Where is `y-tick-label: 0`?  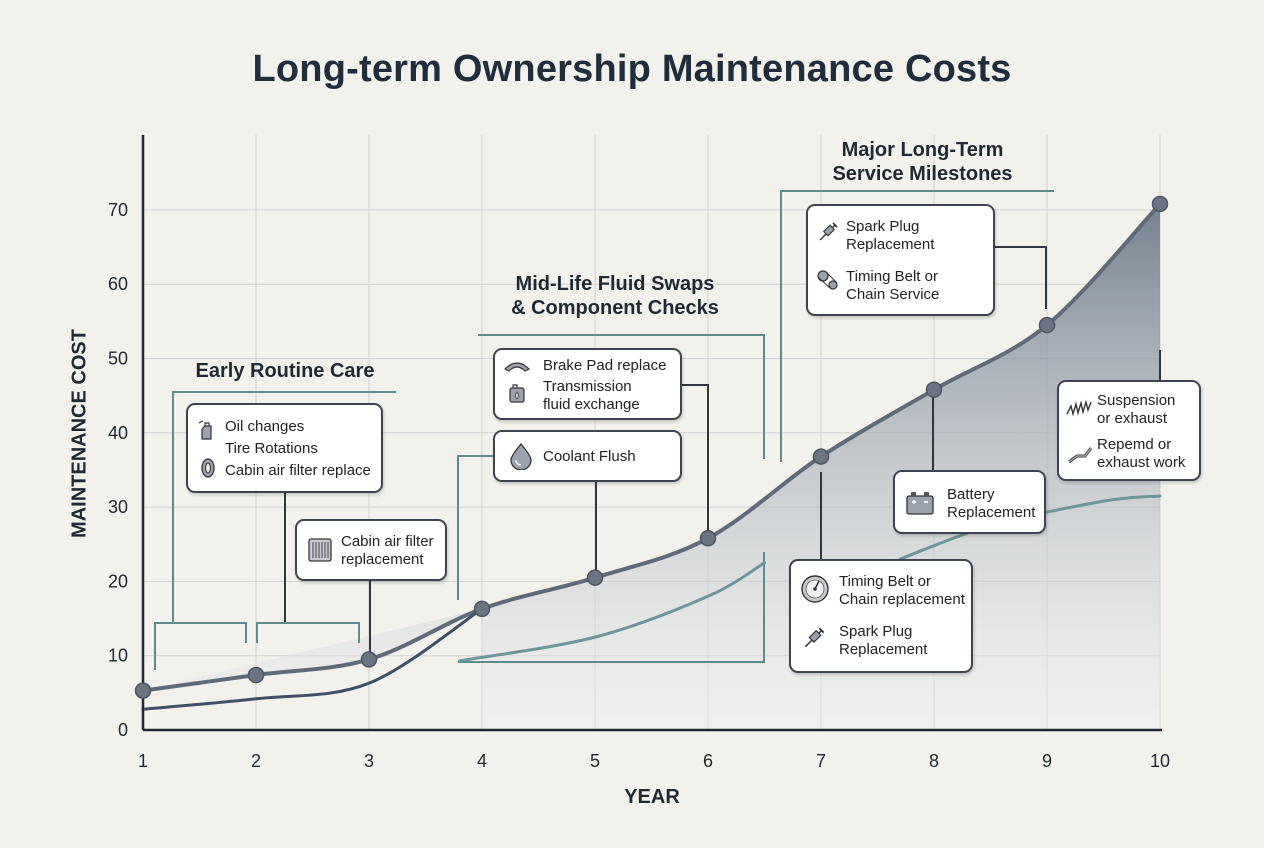
y-tick-label: 0 is located at coordinates (123, 730).